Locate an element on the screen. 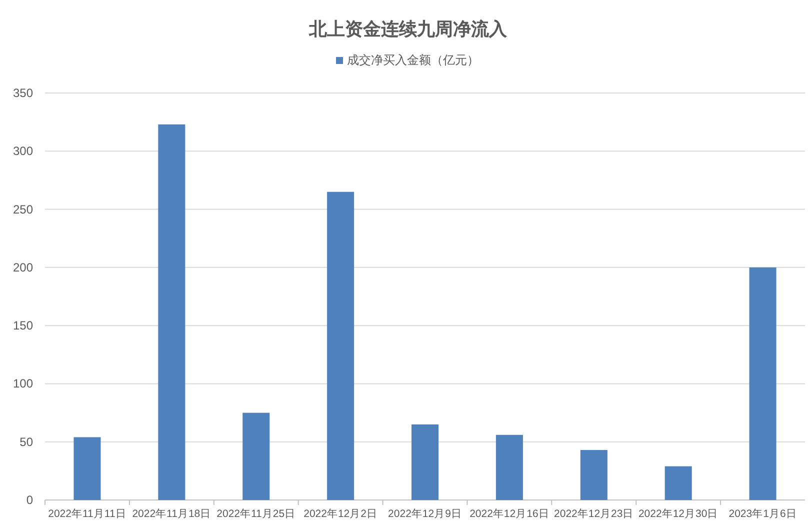 The height and width of the screenshot is (529, 808). x-tick-label: 2022年12月9日 is located at coordinates (425, 514).